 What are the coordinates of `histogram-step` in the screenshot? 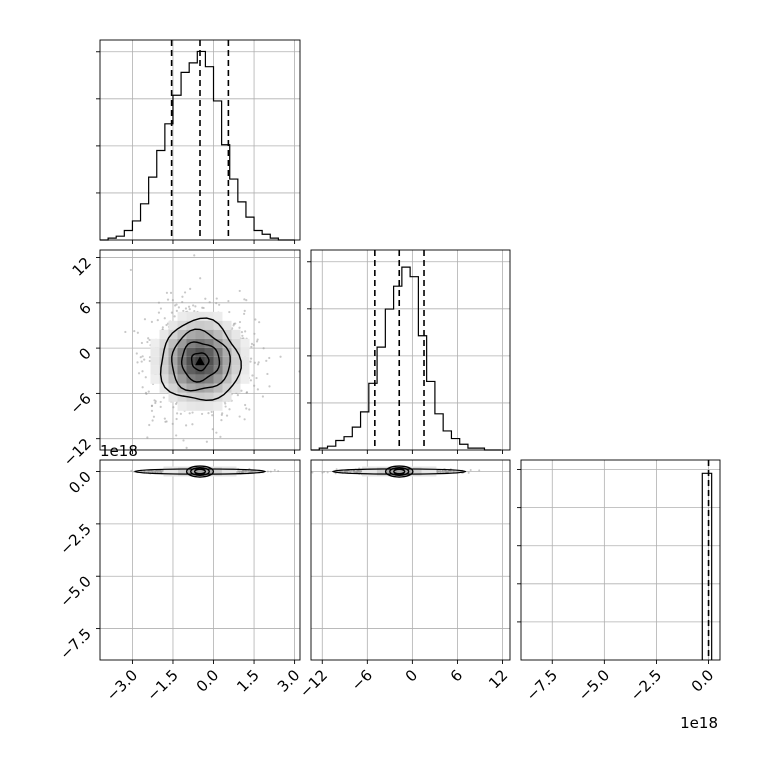 It's located at (197, 145).